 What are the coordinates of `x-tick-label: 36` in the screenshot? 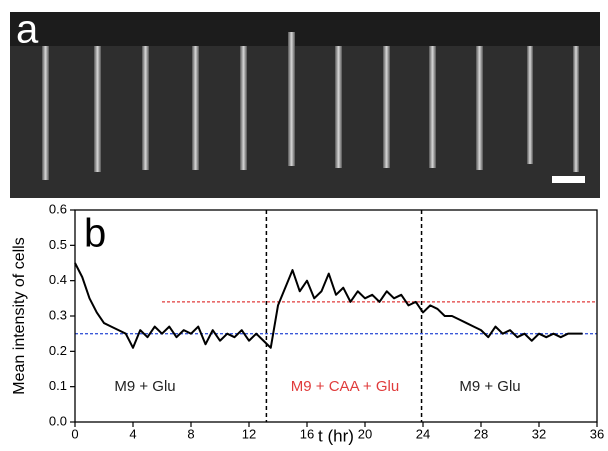 It's located at (597, 433).